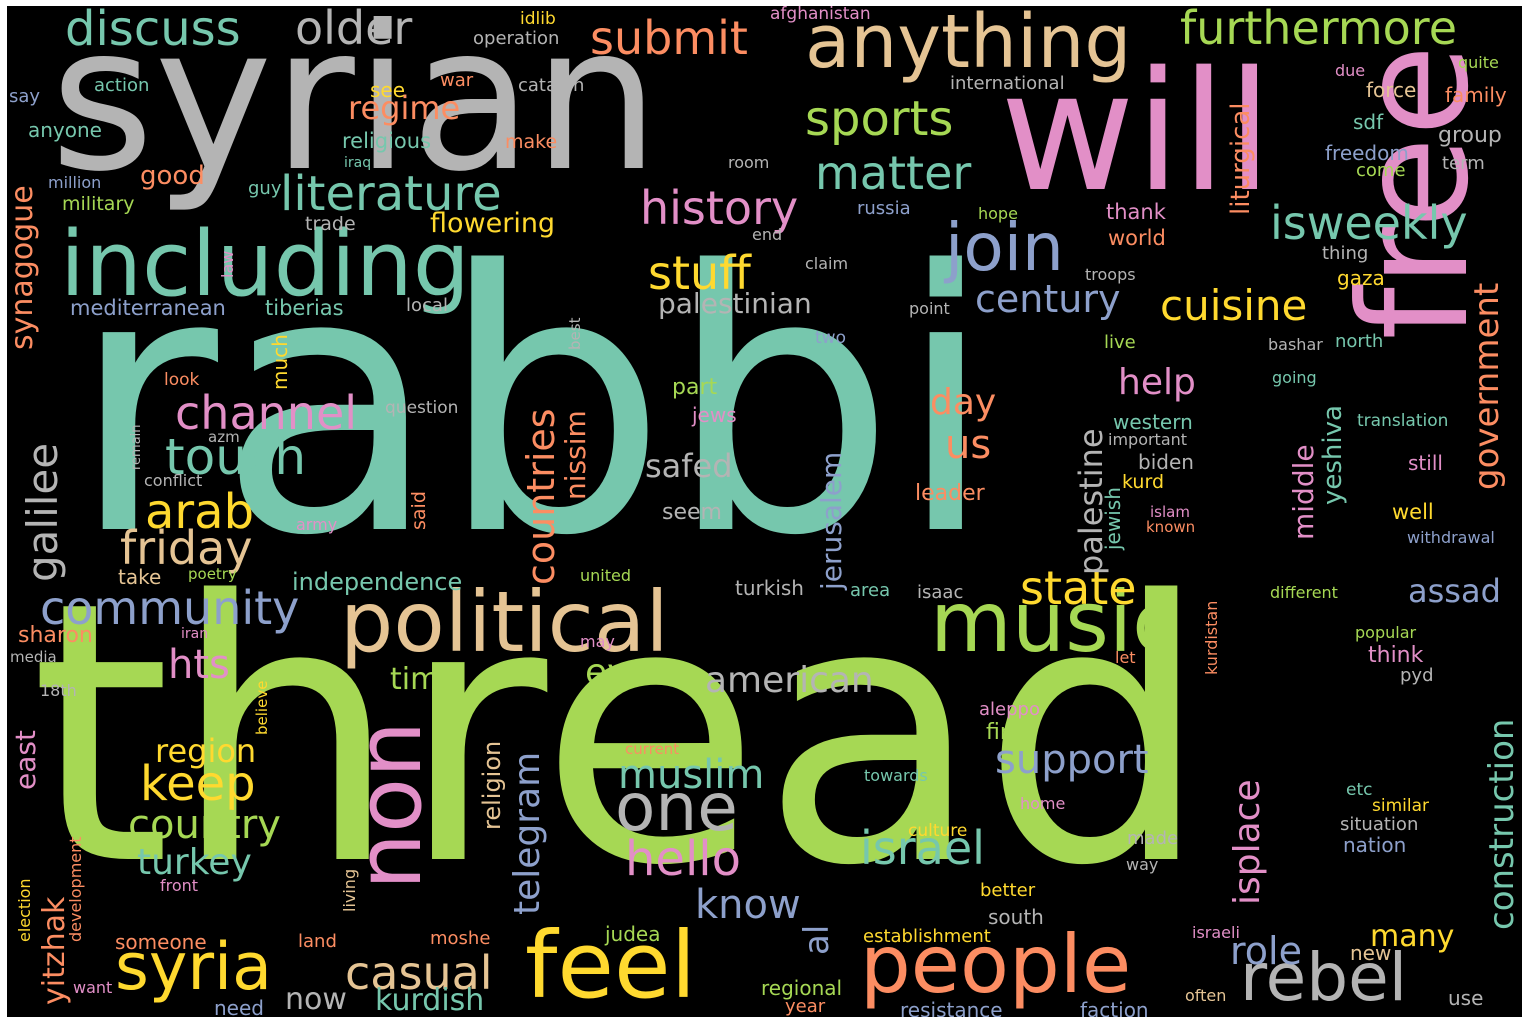 The image size is (1527, 1022). I want to click on word-much: much, so click(280, 362).